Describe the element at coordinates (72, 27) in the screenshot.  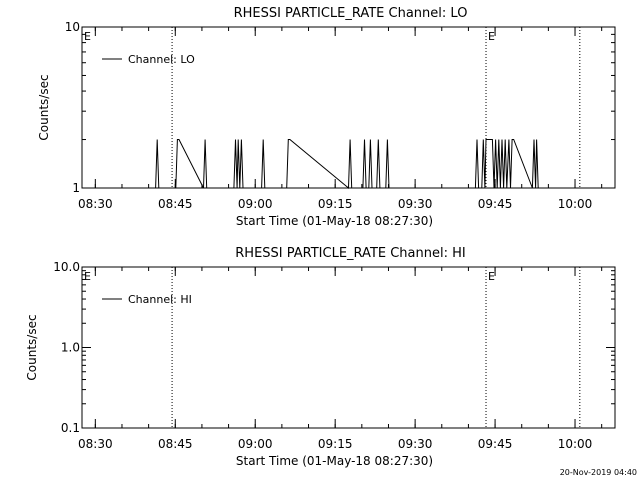
I see `y-tick-label: 10` at that location.